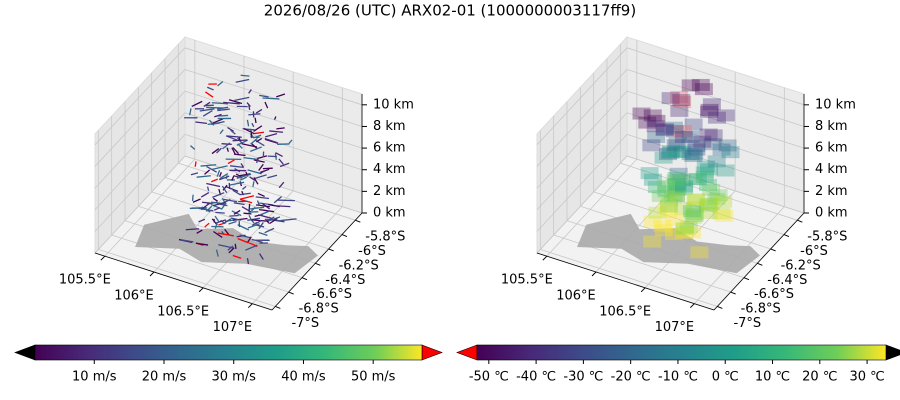 The height and width of the screenshot is (400, 900). Describe the element at coordinates (814, 251) in the screenshot. I see `y-tick-label: -6°S` at that location.